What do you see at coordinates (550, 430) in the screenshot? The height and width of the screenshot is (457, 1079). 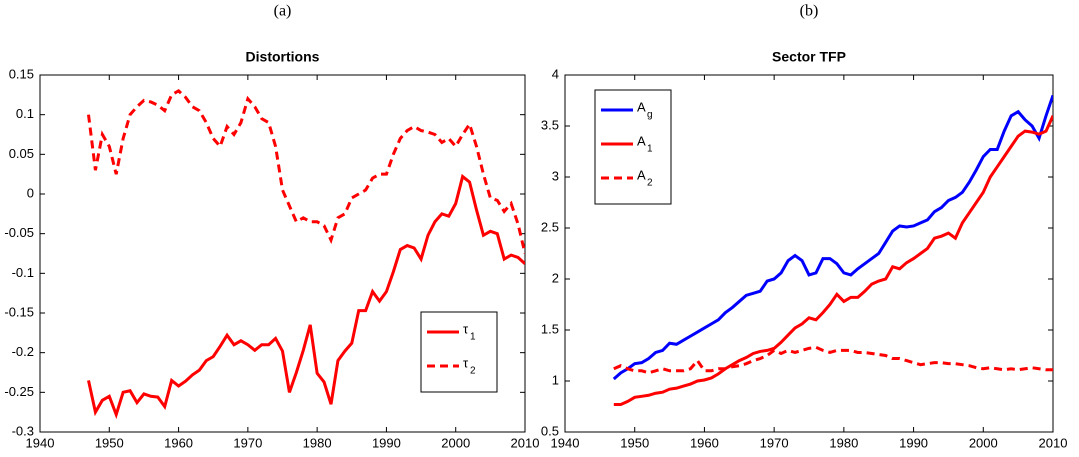 I see `y-tick-label: 0.5` at bounding box center [550, 430].